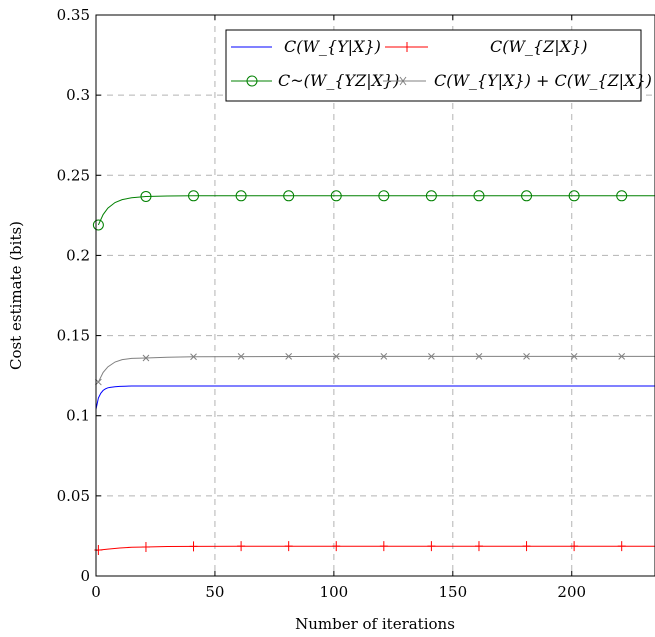 This screenshot has width=655, height=637. Describe the element at coordinates (78, 416) in the screenshot. I see `y-tick-label: 0.1` at that location.